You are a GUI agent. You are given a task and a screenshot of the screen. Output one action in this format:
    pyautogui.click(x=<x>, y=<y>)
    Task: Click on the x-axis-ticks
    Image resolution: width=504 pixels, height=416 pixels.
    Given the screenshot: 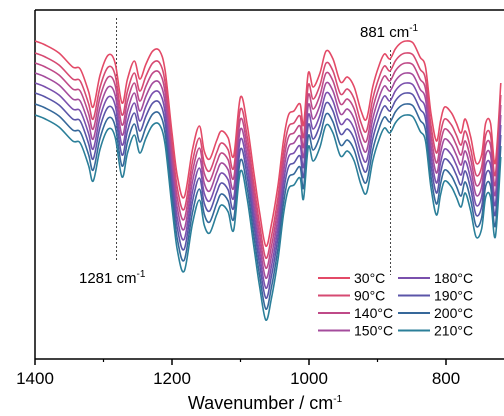 What is the action you would take?
    pyautogui.click(x=240, y=362)
    